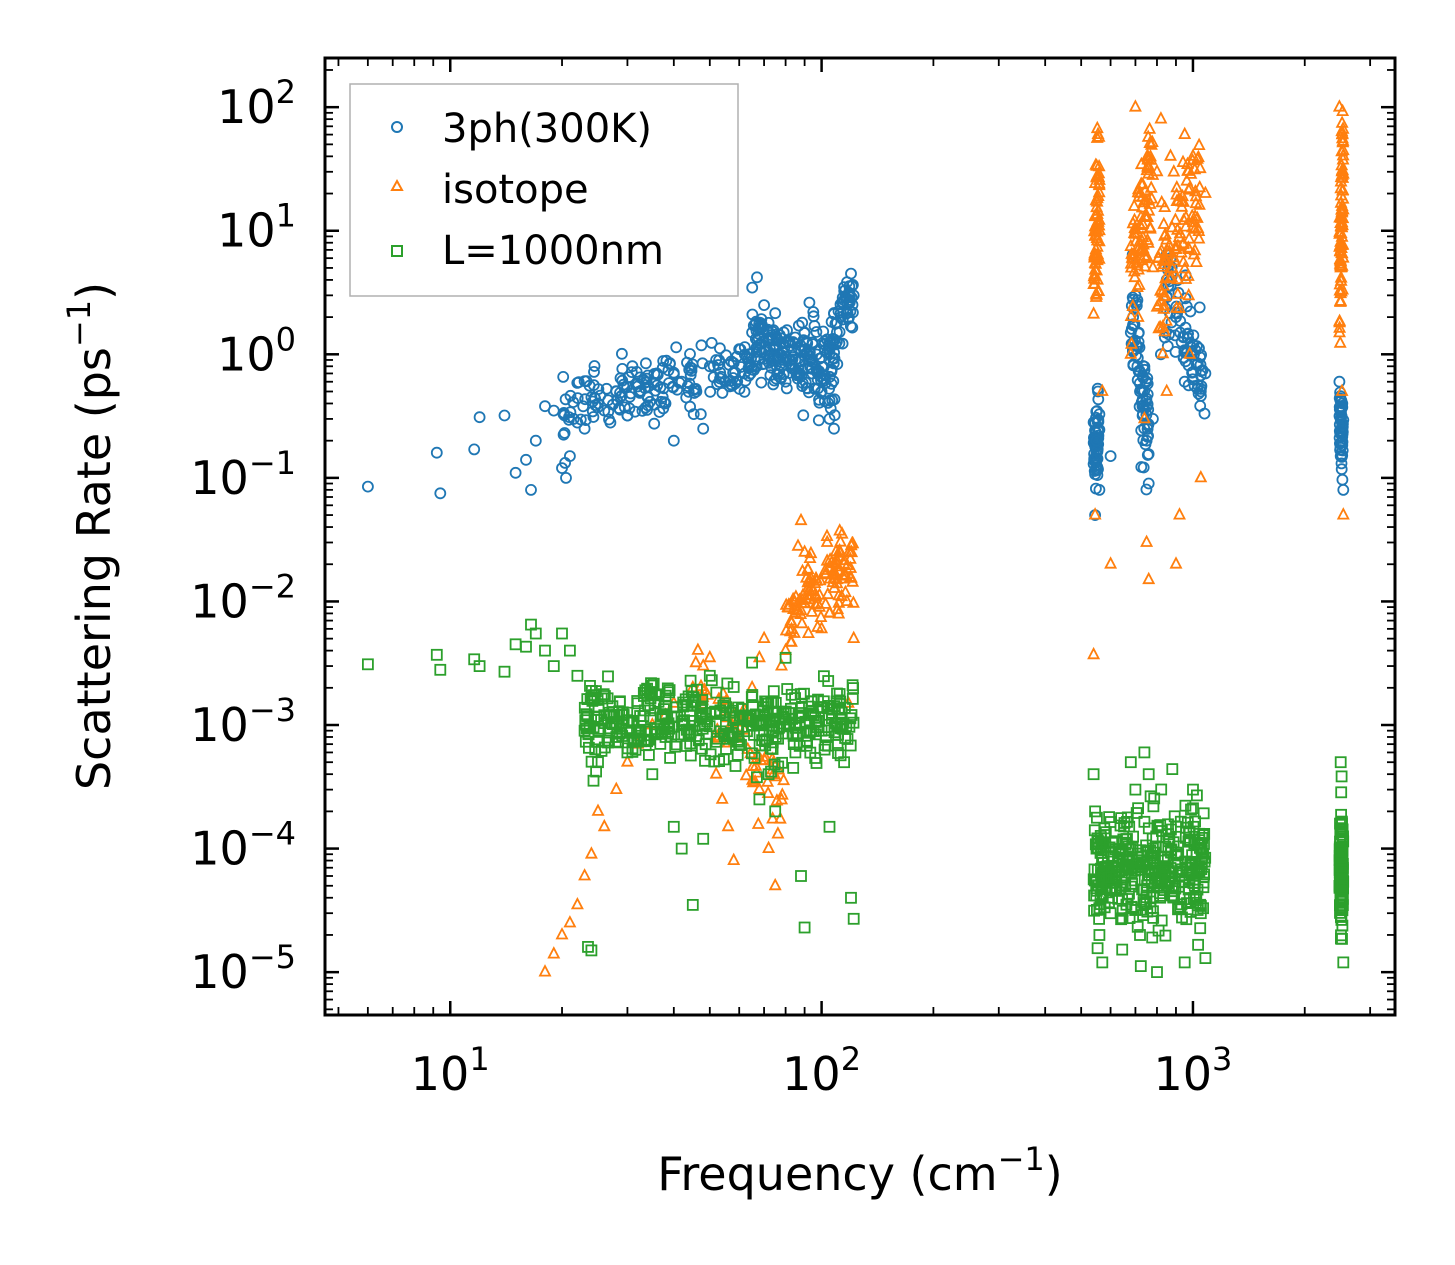 This screenshot has height=1265, width=1455. I want to click on x-axis-title: Frequency (cm−1), so click(859, 1170).